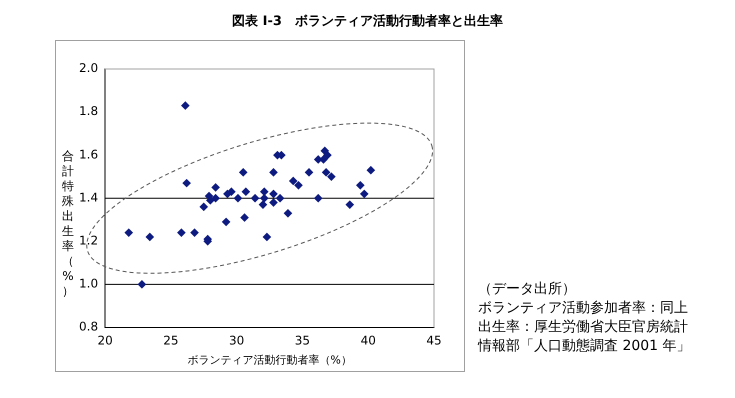 Image resolution: width=735 pixels, height=398 pixels. Describe the element at coordinates (583, 308) in the screenshot. I see `text: ボランティア活動参加者率：同上` at that location.